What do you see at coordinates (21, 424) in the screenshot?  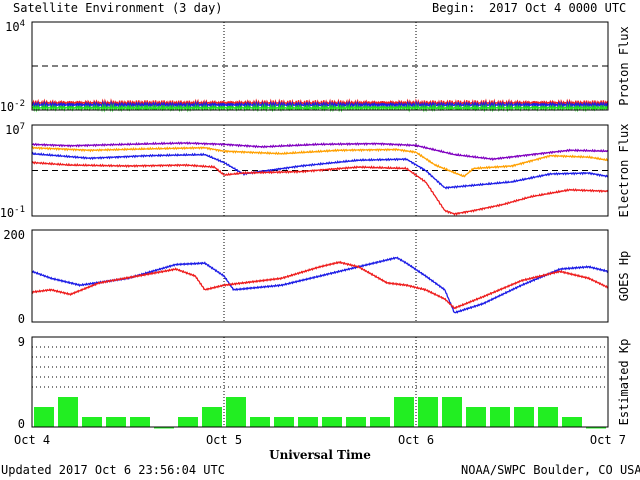 I see `kp-ytick-label: 0` at bounding box center [21, 424].